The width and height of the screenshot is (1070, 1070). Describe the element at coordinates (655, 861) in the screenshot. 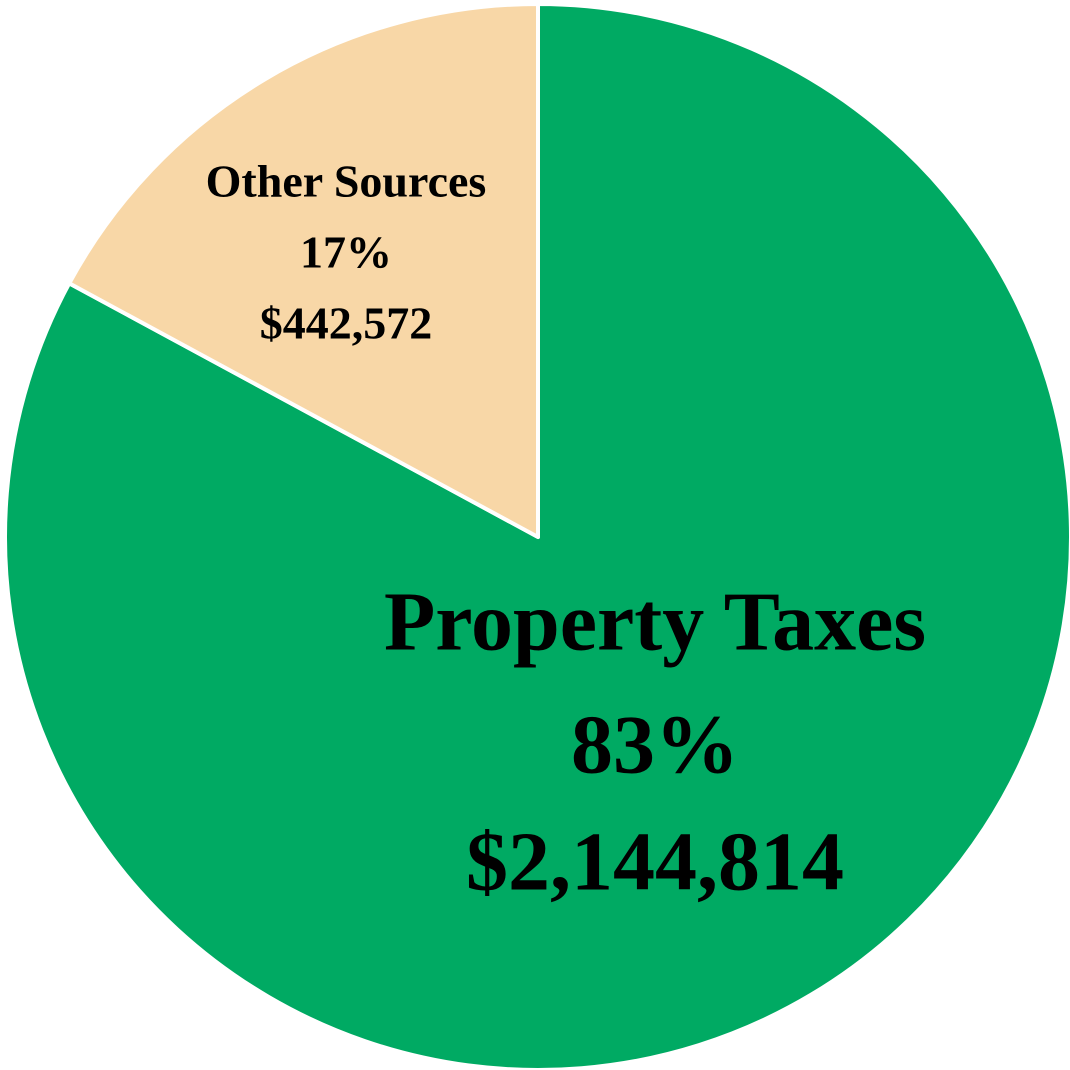

I see `value-label: $2,144,814` at that location.